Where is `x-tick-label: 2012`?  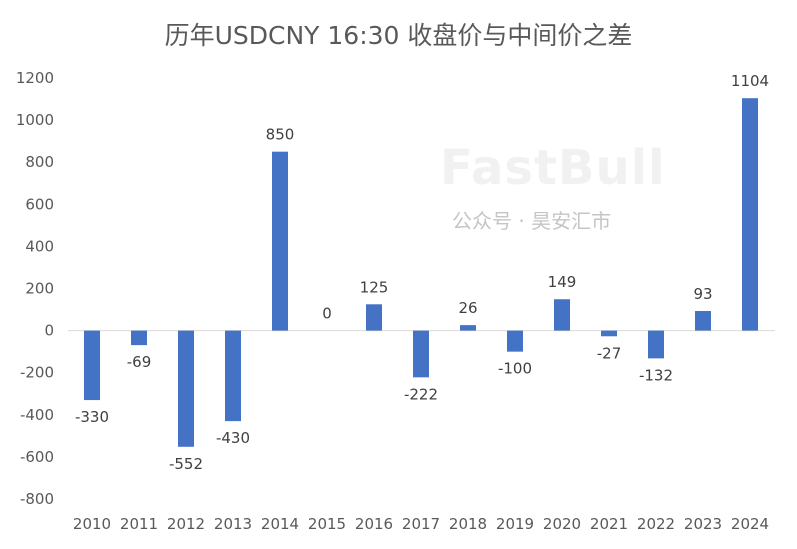
x-tick-label: 2012 is located at coordinates (186, 524).